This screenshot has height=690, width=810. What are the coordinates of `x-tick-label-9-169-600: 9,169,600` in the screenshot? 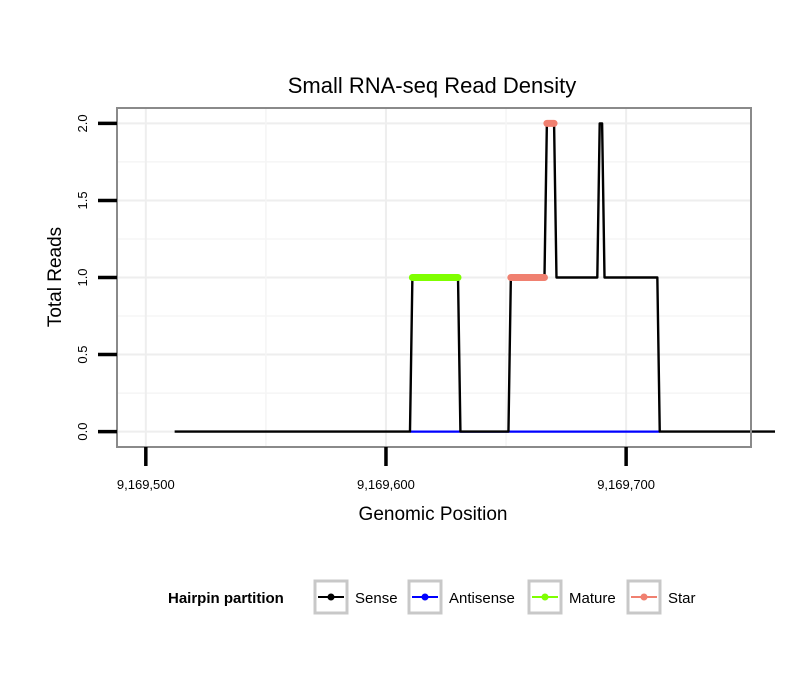 It's located at (386, 484).